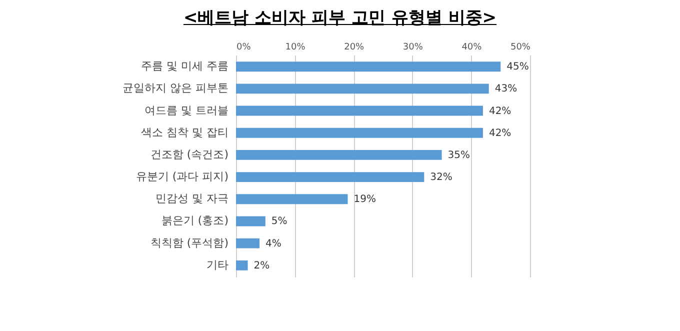  I want to click on y-tick-label: 균일하지 않은 피부톤, so click(175, 88).